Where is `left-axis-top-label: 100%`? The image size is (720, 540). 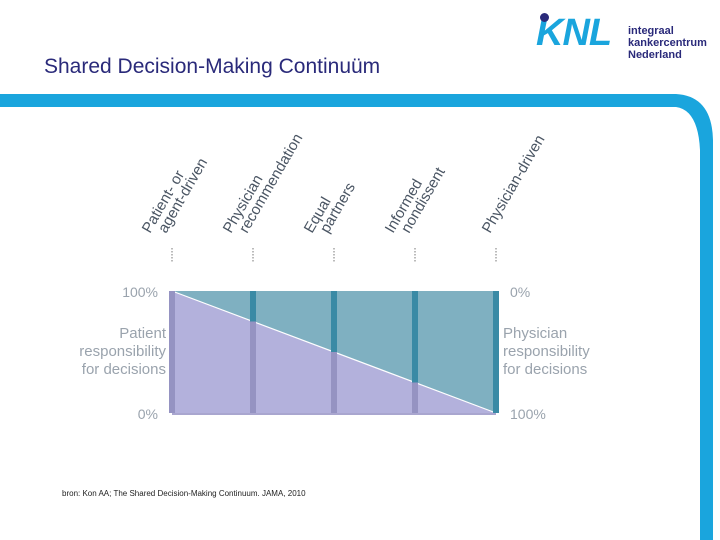
left-axis-top-label: 100% is located at coordinates (140, 292).